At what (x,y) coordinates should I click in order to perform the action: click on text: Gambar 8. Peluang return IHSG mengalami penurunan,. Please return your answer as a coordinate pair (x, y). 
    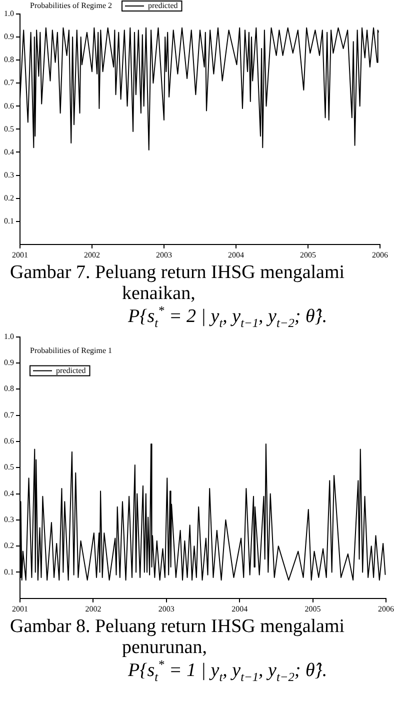
    Looking at the image, I should click on (177, 637).